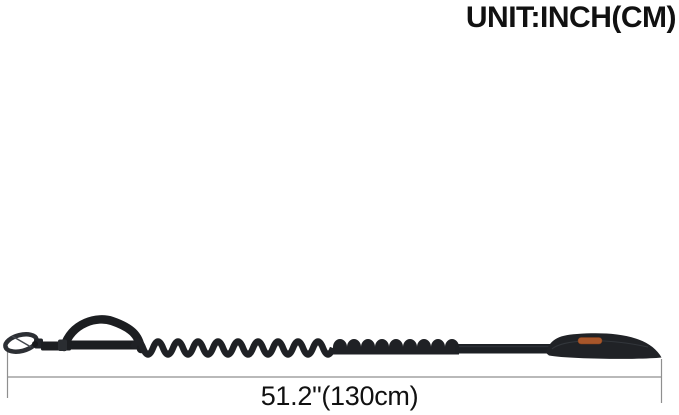 Image resolution: width=679 pixels, height=415 pixels. I want to click on webbing-highlight, so click(505, 346).